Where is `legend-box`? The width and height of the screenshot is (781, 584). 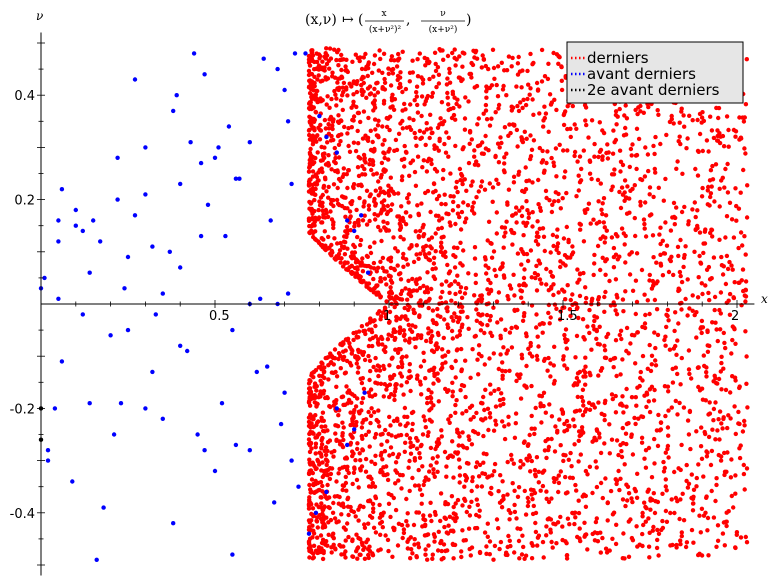 legend-box is located at coordinates (655, 72).